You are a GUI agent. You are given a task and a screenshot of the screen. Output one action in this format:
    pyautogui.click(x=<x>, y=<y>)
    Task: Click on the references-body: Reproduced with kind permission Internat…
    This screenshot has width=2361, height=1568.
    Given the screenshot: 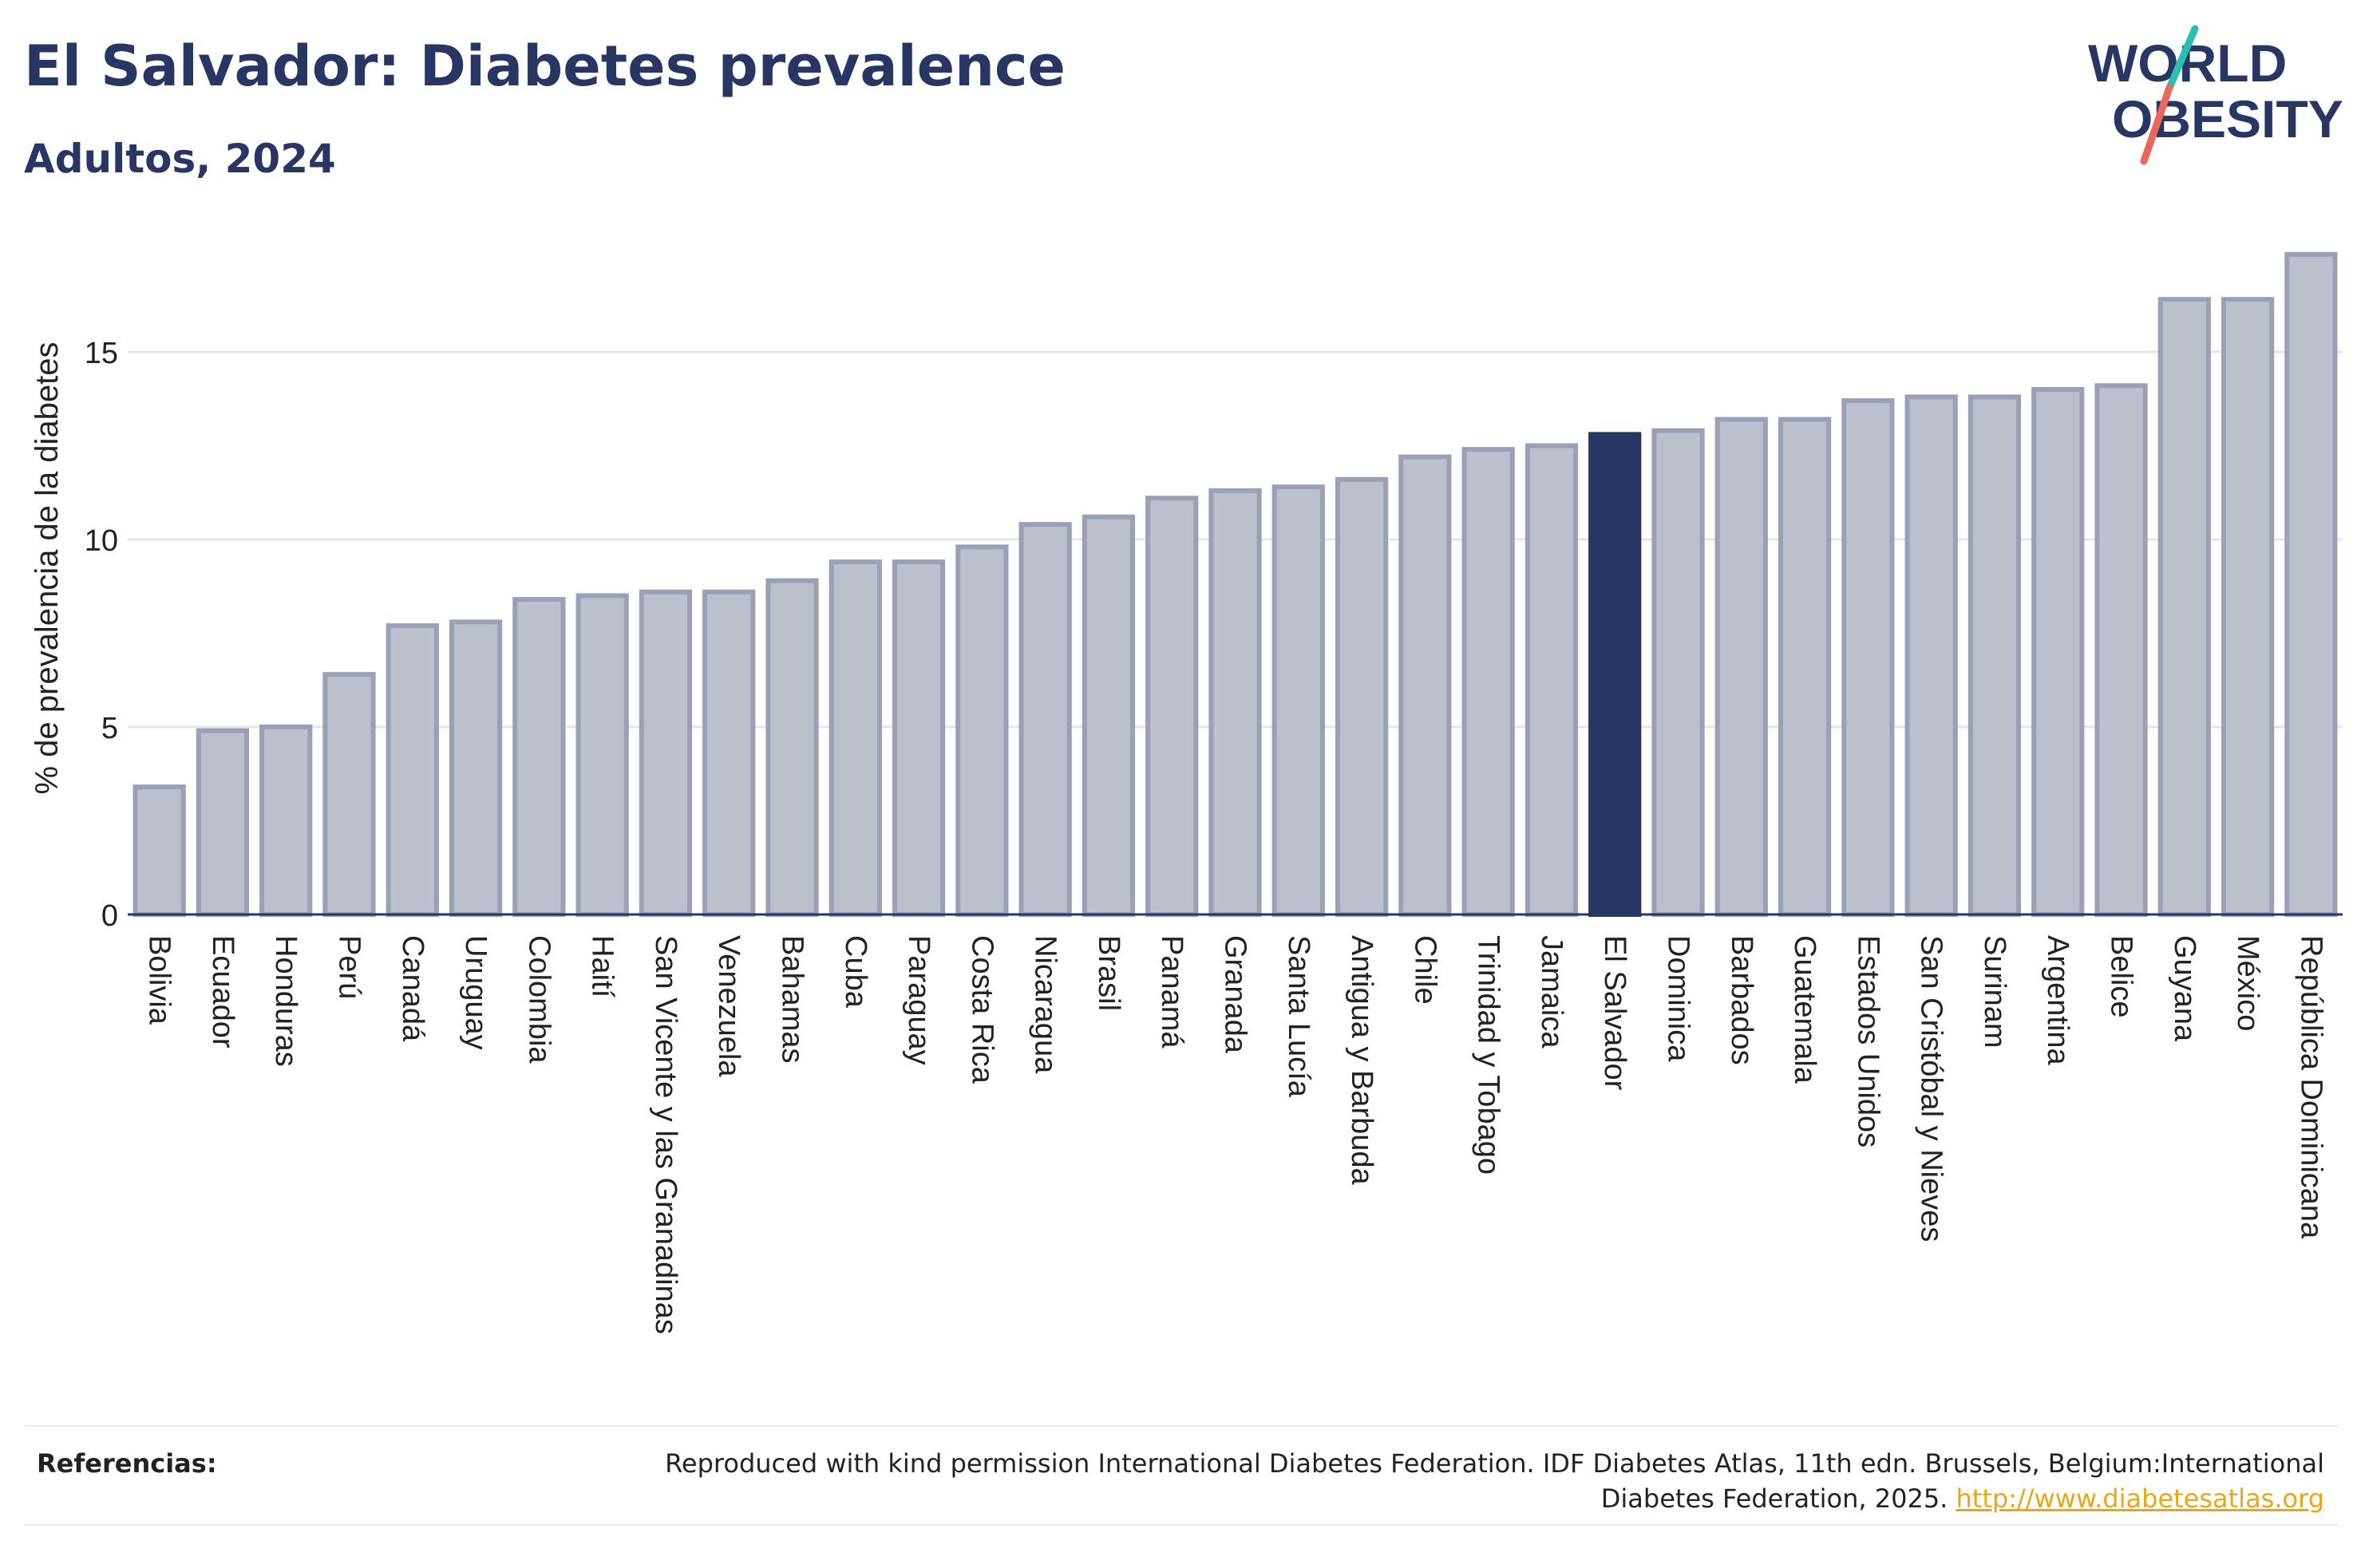 What is the action you would take?
    pyautogui.click(x=1494, y=1481)
    